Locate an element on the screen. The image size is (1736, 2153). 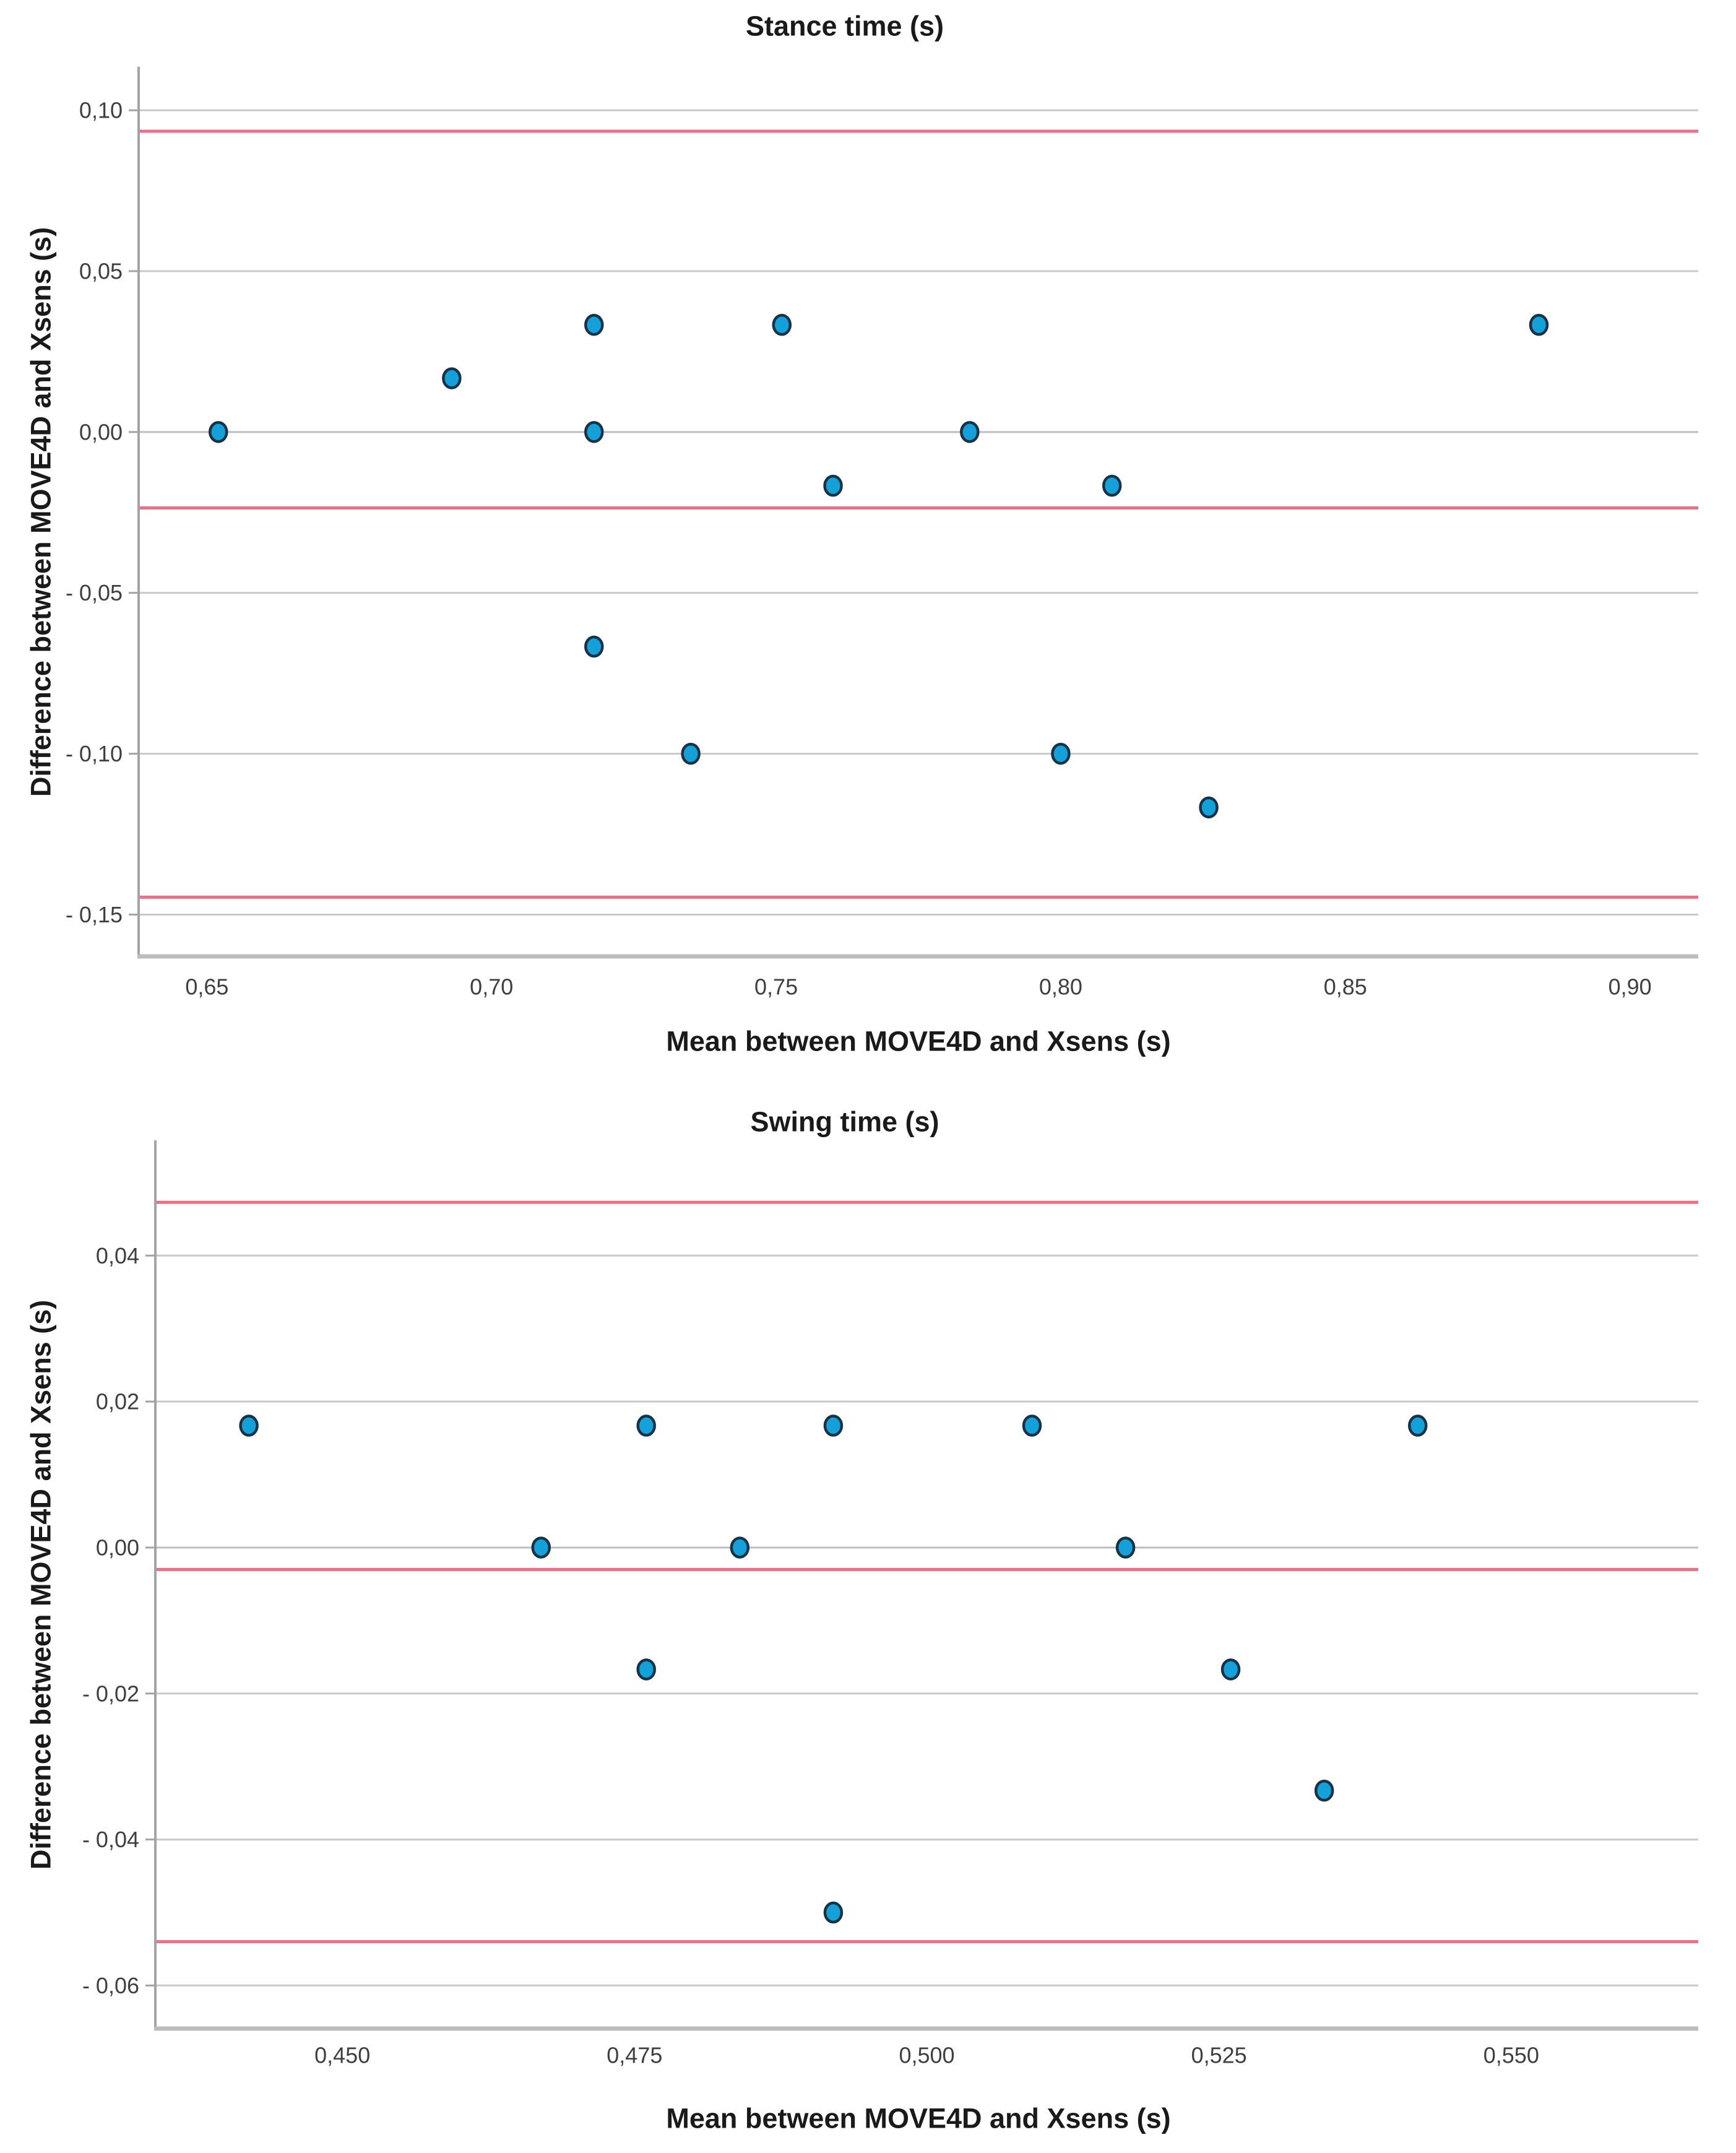
x-tick-label: 0,500 is located at coordinates (927, 2055).